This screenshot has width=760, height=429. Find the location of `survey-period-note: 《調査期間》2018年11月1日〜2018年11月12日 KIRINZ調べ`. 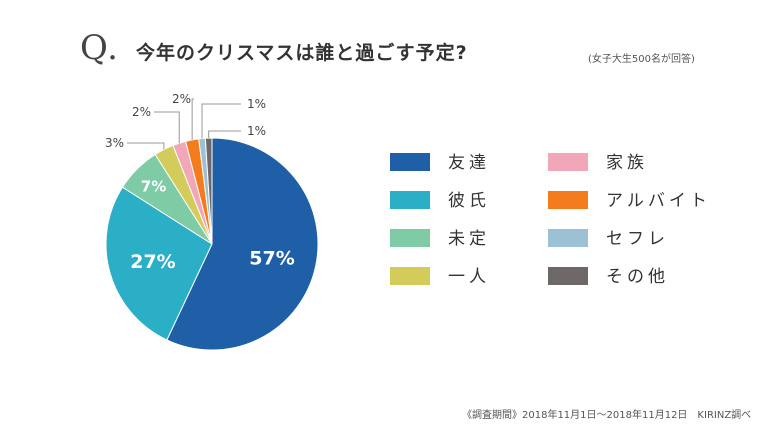

survey-period-note: 《調査期間》2018年11月1日〜2018年11月12日 KIRINZ調べ is located at coordinates (607, 415).